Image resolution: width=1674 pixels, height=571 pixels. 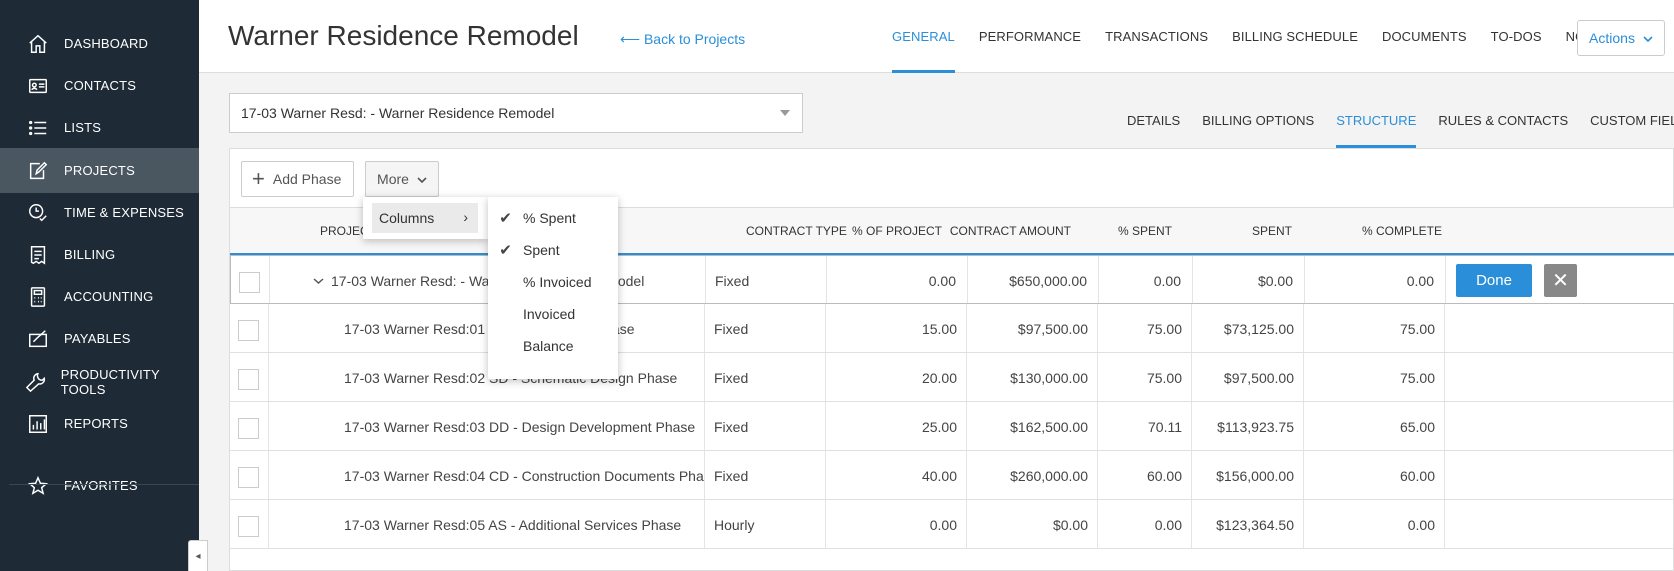 What do you see at coordinates (109, 296) in the screenshot?
I see `sidebar-item-label: Accounting` at bounding box center [109, 296].